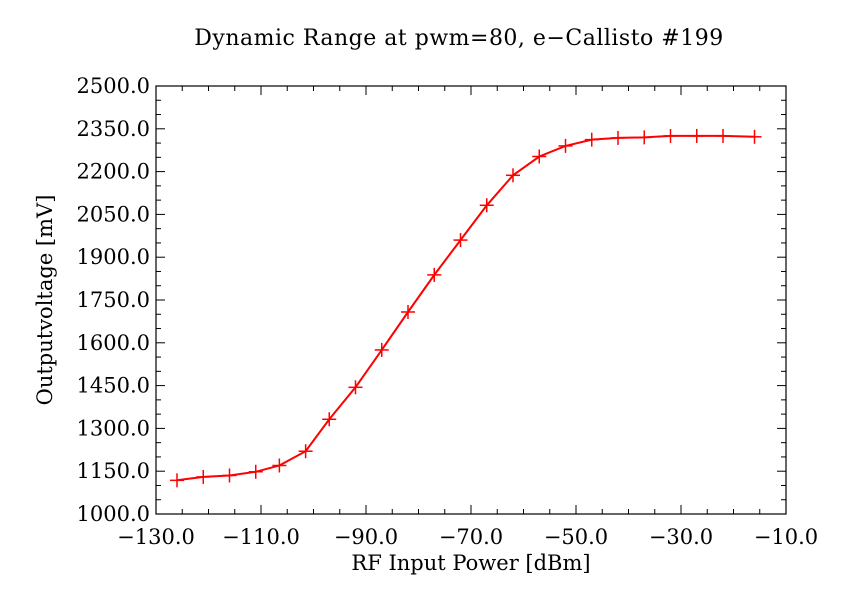 The width and height of the screenshot is (848, 600). What do you see at coordinates (576, 537) in the screenshot?
I see `x-tick-label: −50.0` at bounding box center [576, 537].